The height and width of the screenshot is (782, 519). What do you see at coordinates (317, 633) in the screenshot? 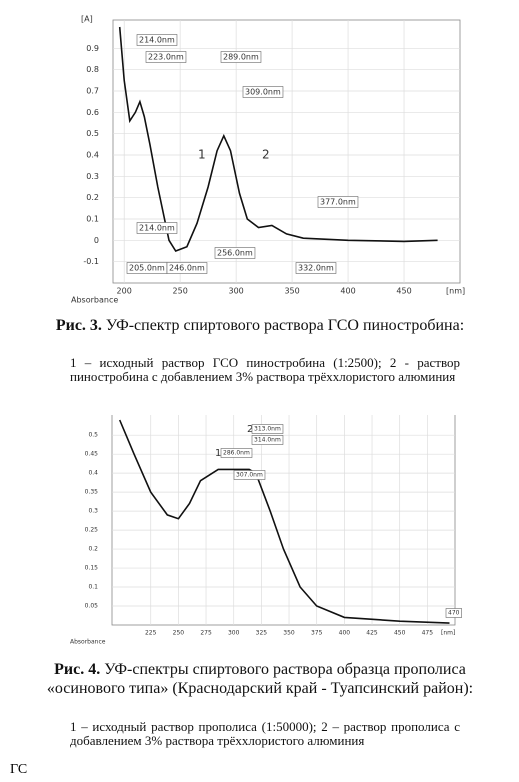
I see `x-tick-label: 375` at bounding box center [317, 633].